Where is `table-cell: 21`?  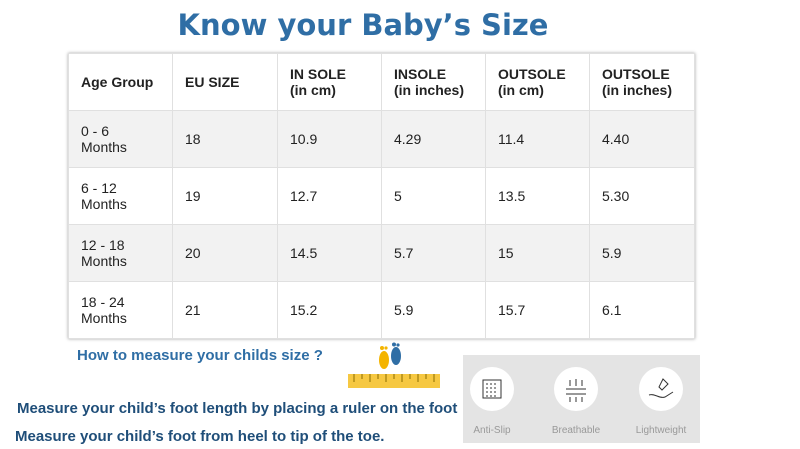
table-cell: 21 is located at coordinates (225, 310).